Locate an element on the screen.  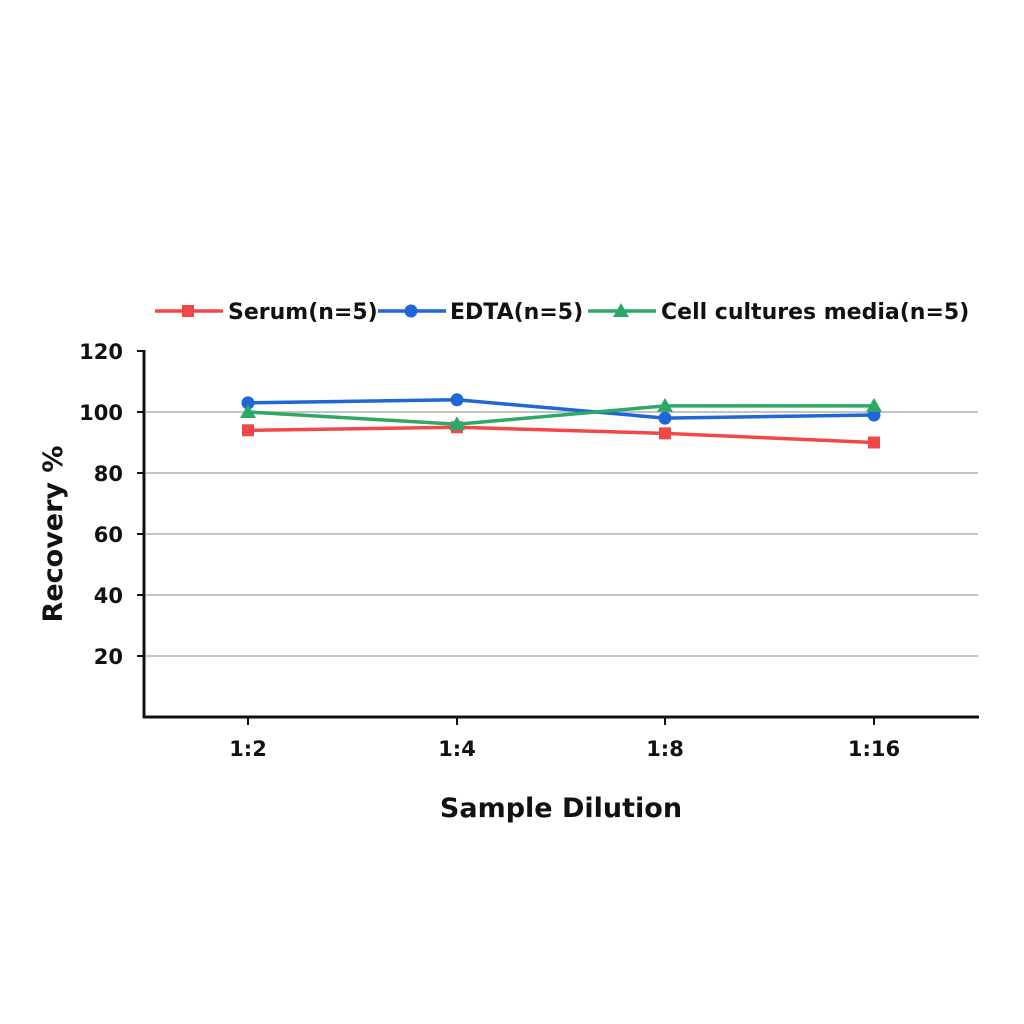
y-tick-label: 60 is located at coordinates (108, 535).